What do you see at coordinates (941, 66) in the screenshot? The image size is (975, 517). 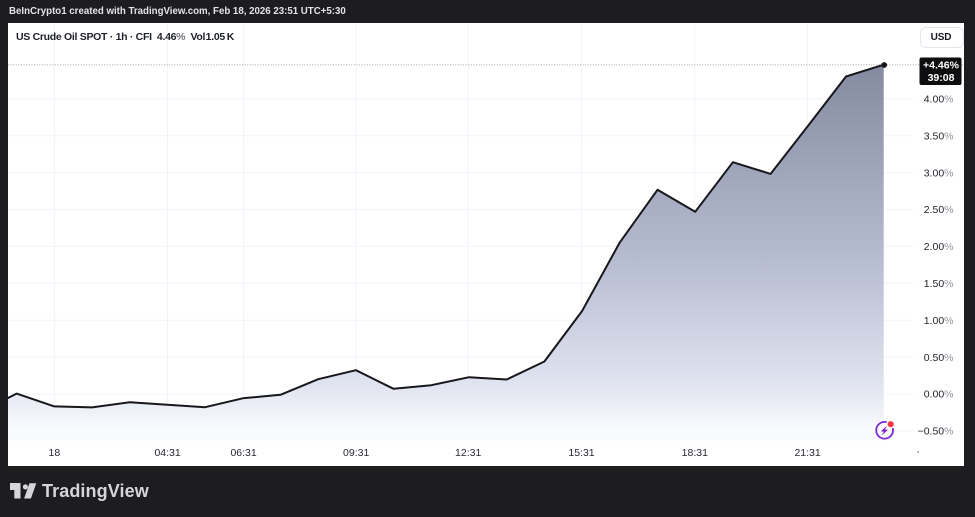 I see `svg-text: +4.46%` at bounding box center [941, 66].